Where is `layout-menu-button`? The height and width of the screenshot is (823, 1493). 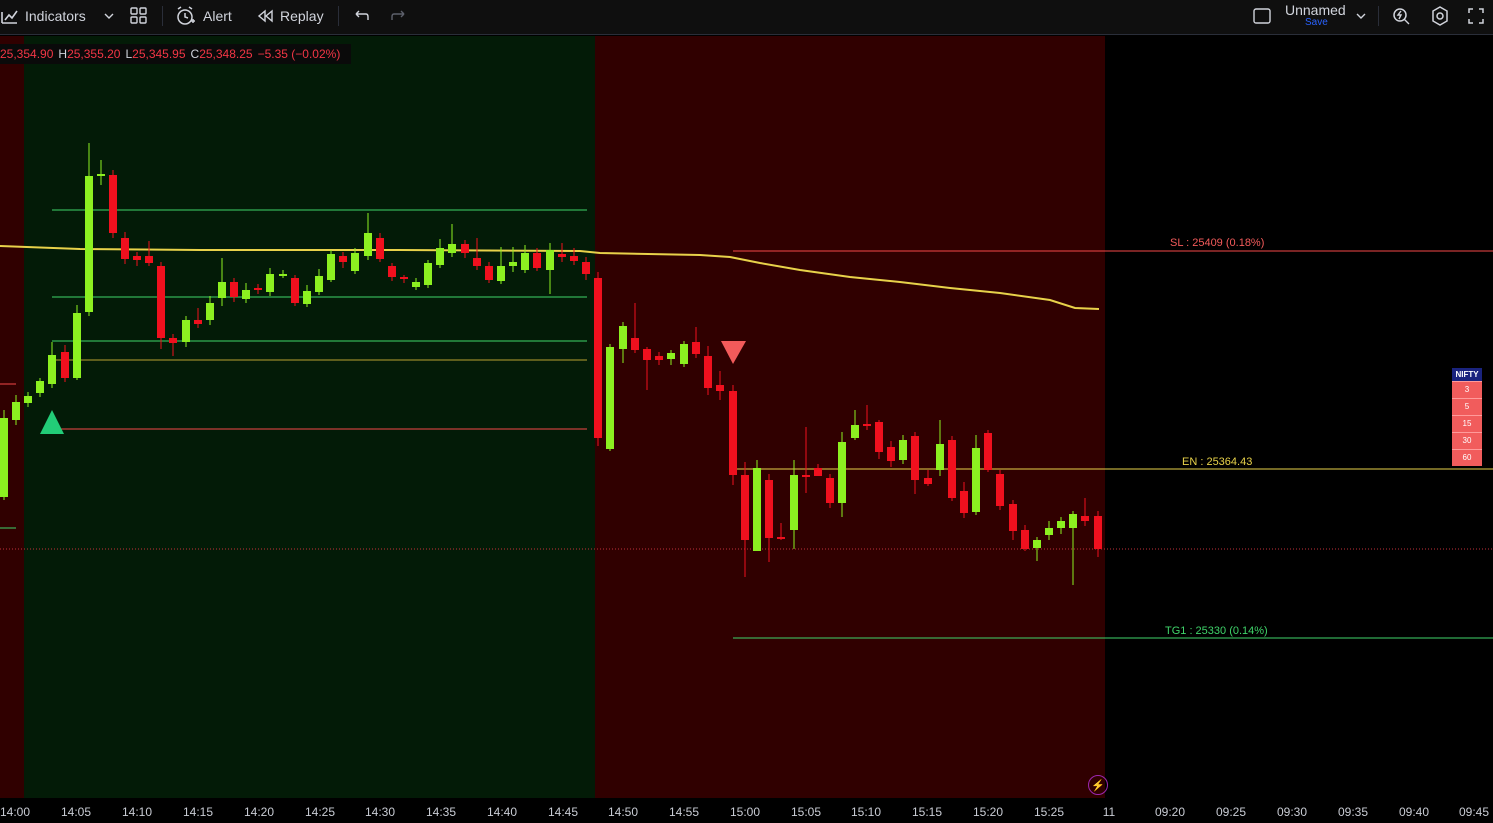 layout-menu-button is located at coordinates (1361, 15).